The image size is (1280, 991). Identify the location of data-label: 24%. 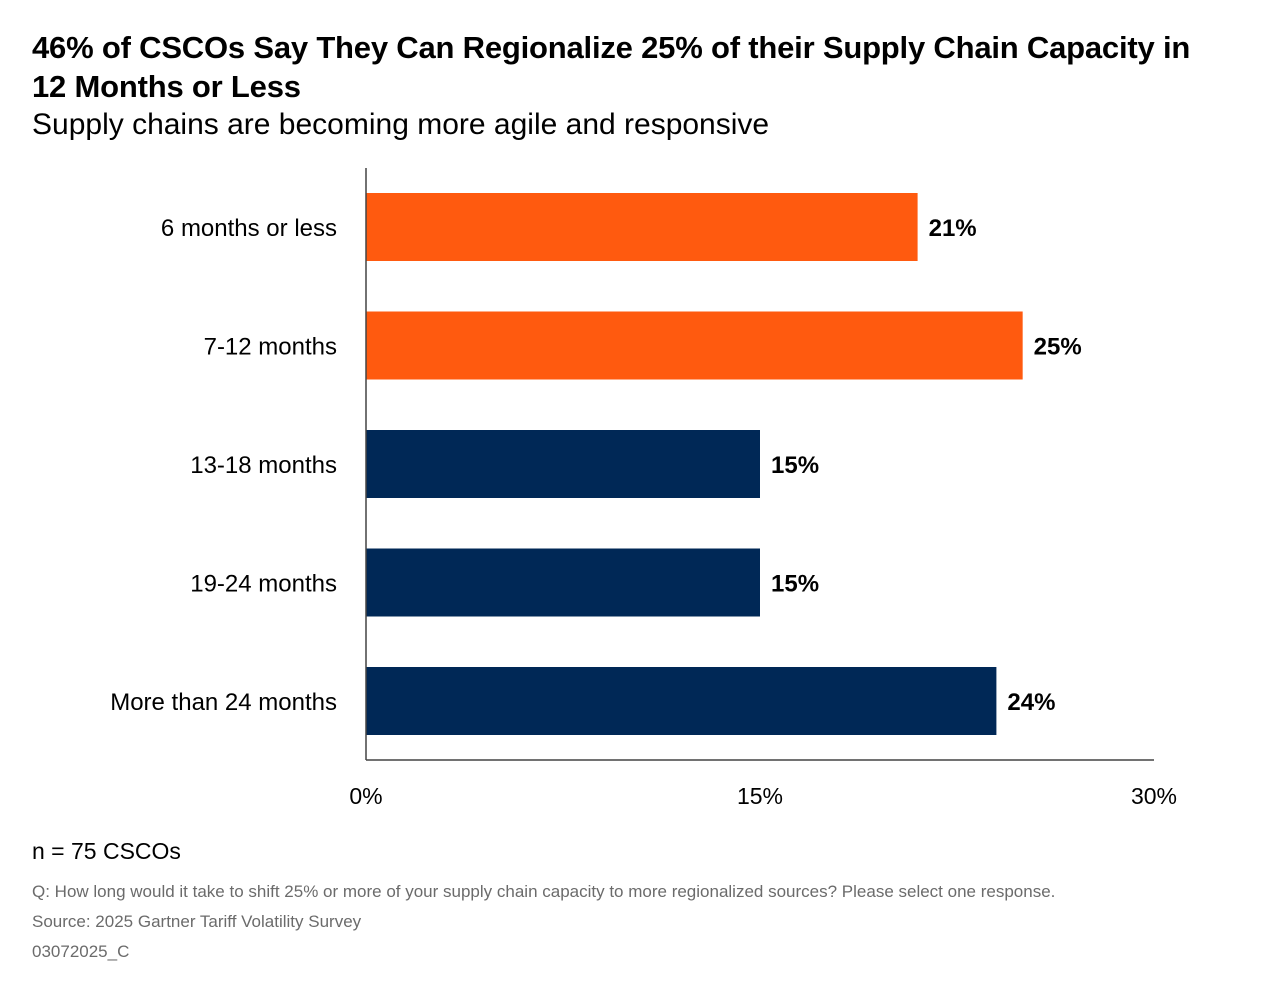
(1031, 702).